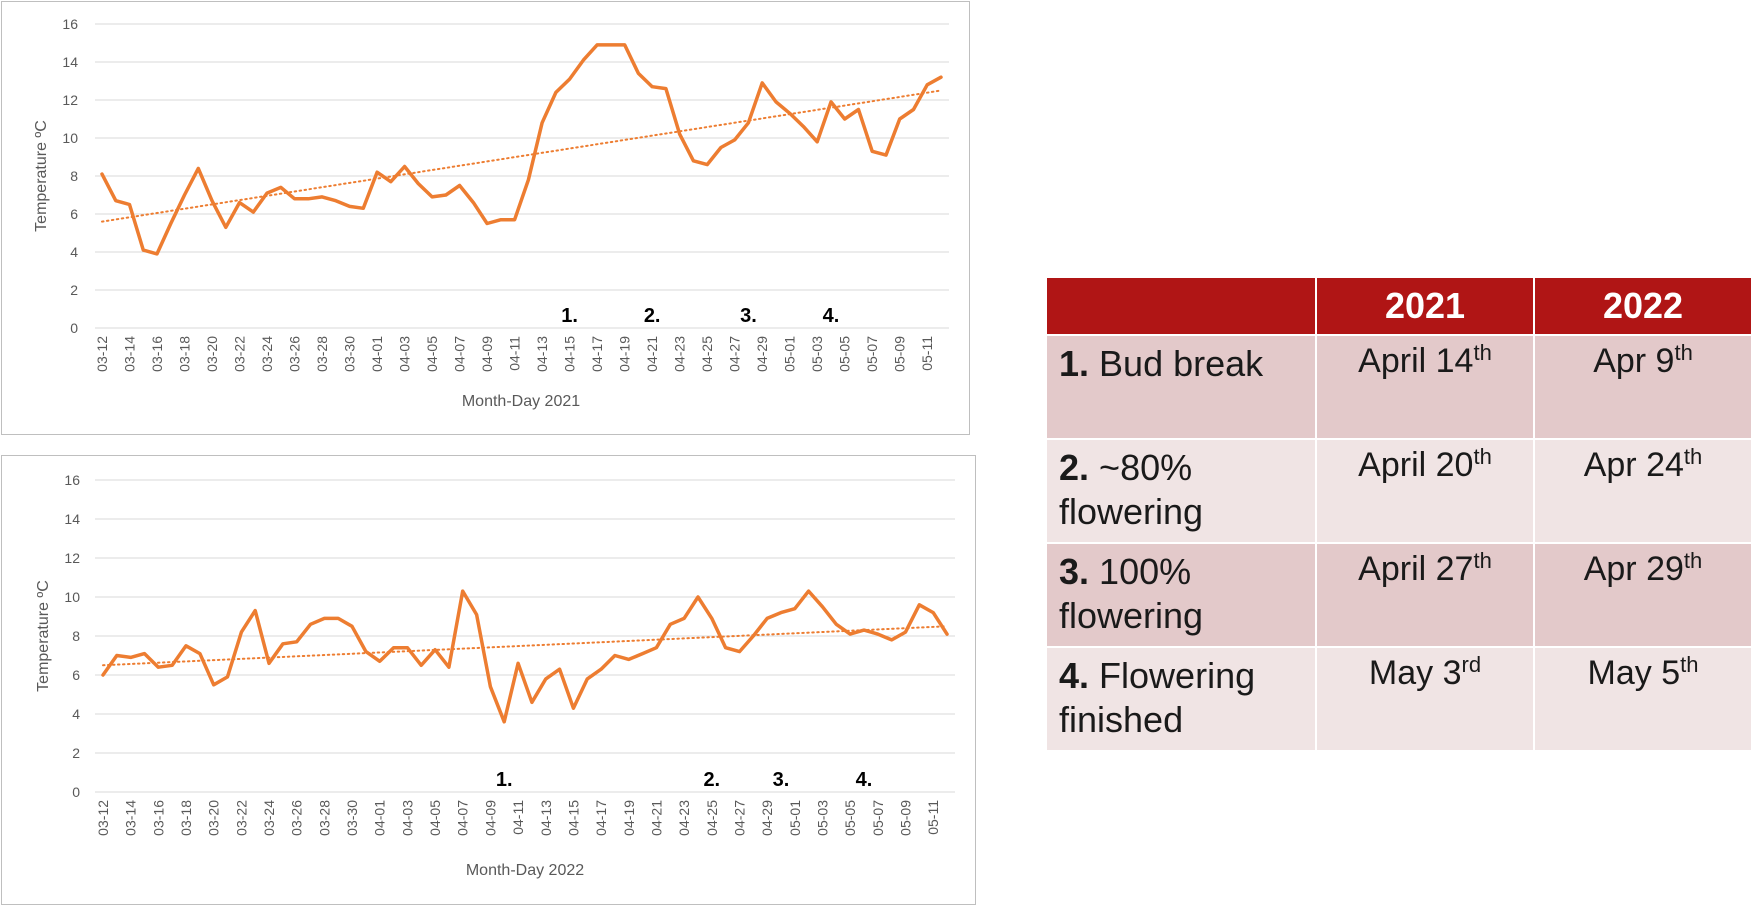 The width and height of the screenshot is (1752, 906). Describe the element at coordinates (927, 353) in the screenshot. I see `x-tick-label: 05-11` at that location.